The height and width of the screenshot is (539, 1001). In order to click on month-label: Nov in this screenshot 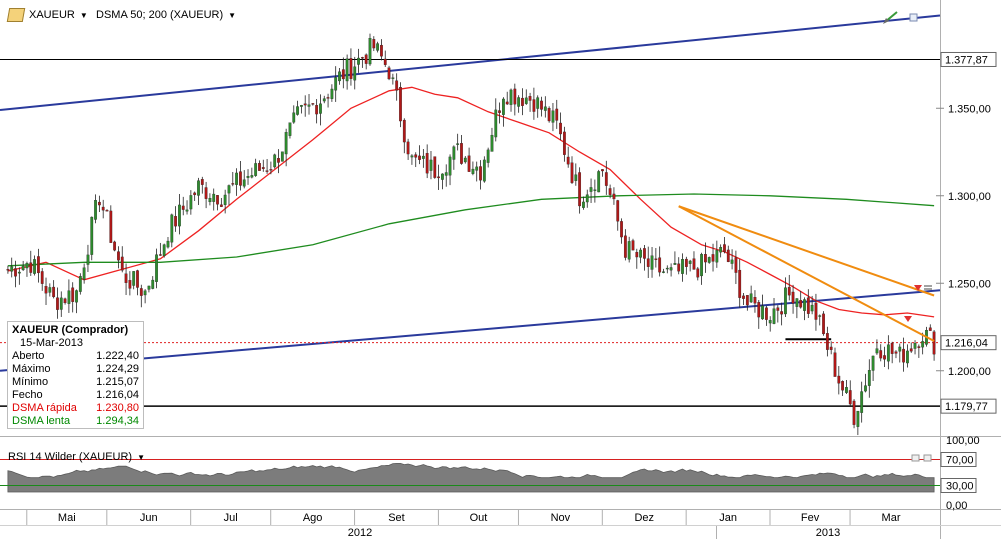, I will do `click(561, 518)`.